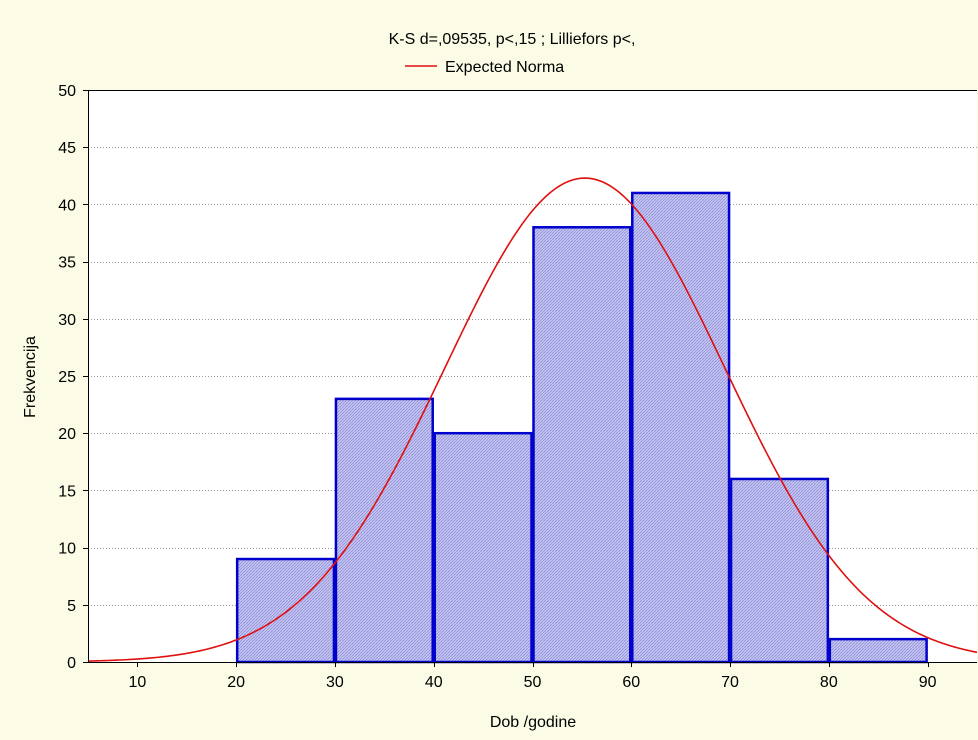  Describe the element at coordinates (67, 205) in the screenshot. I see `y-tick-label: 40` at that location.